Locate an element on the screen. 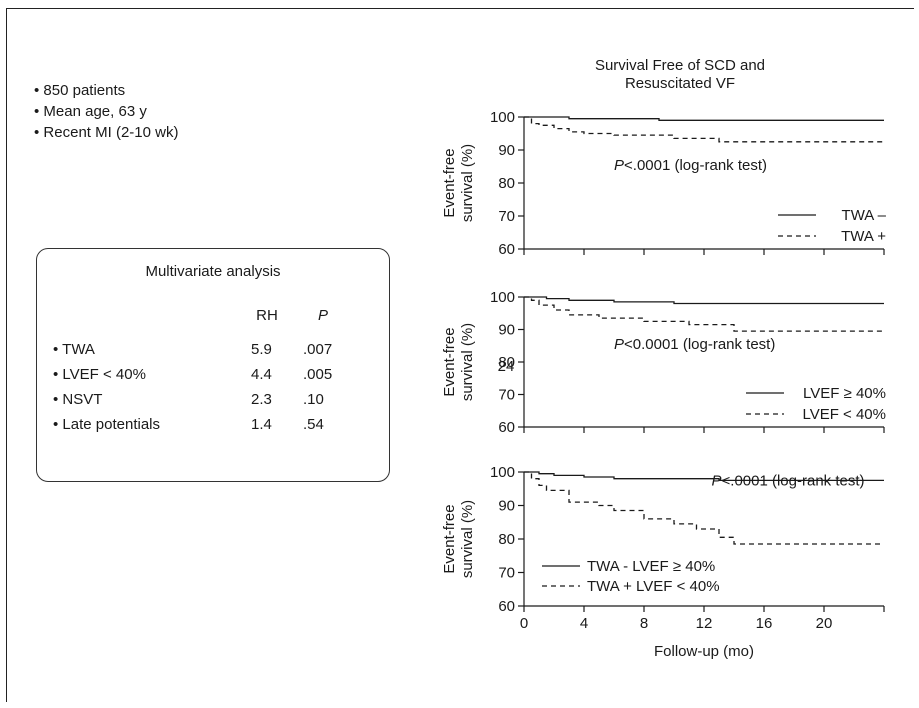  row-rh: 1.4 is located at coordinates (261, 424).